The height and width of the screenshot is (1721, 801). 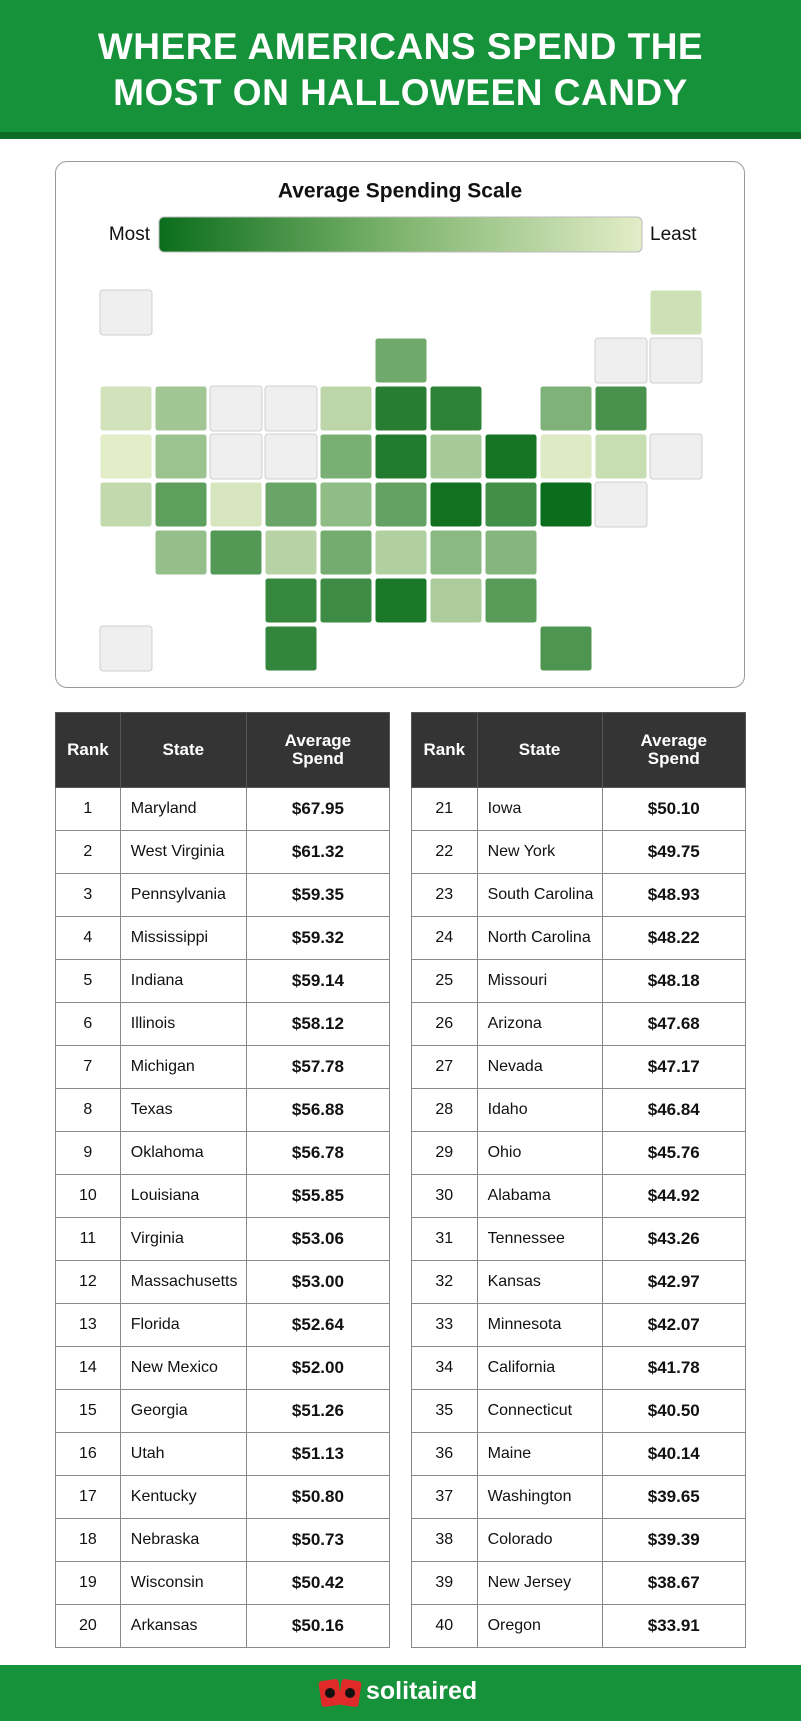 What do you see at coordinates (88, 1540) in the screenshot?
I see `rank-cell: 18` at bounding box center [88, 1540].